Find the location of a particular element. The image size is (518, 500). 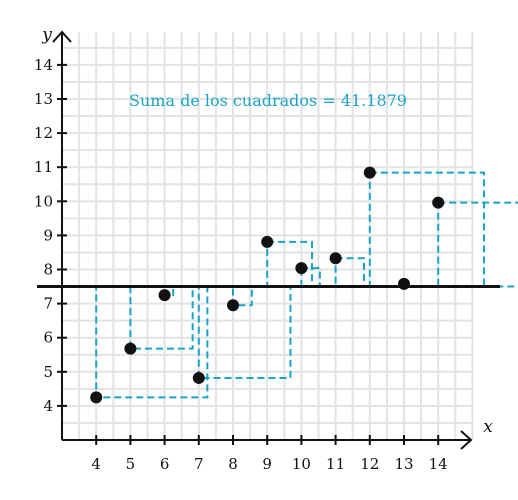

y-tick-label: 12 is located at coordinates (43, 133).